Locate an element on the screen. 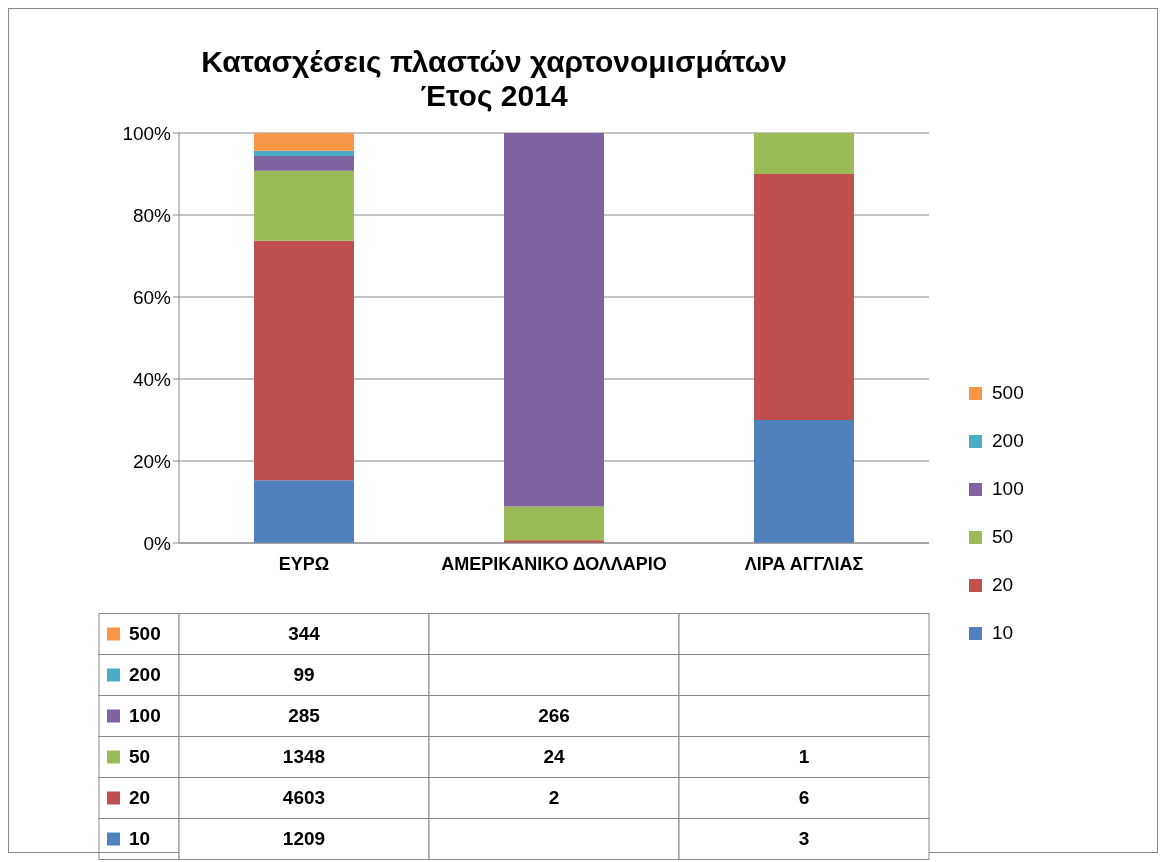 The width and height of the screenshot is (1166, 862). data-label: 2 is located at coordinates (554, 797).